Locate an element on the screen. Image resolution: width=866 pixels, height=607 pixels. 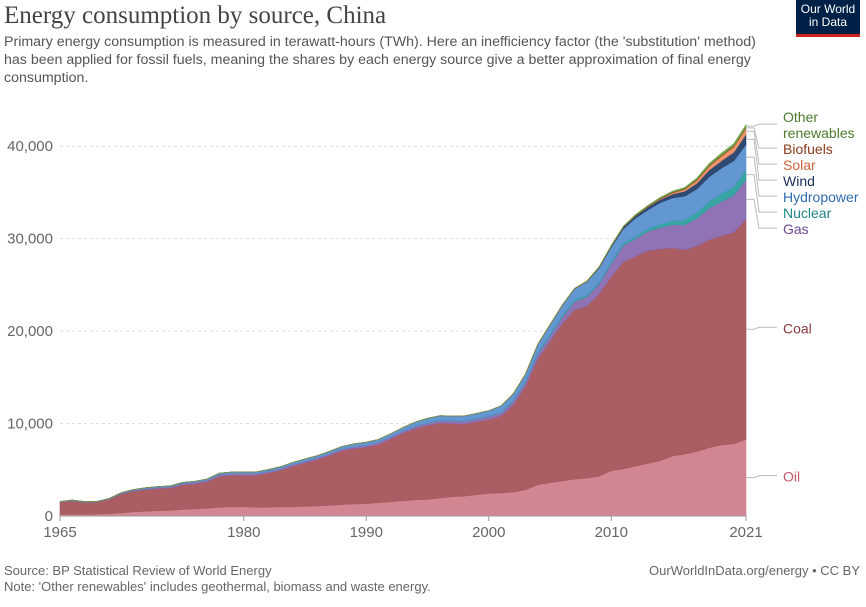
legend-label-line: Biofuels is located at coordinates (808, 149).